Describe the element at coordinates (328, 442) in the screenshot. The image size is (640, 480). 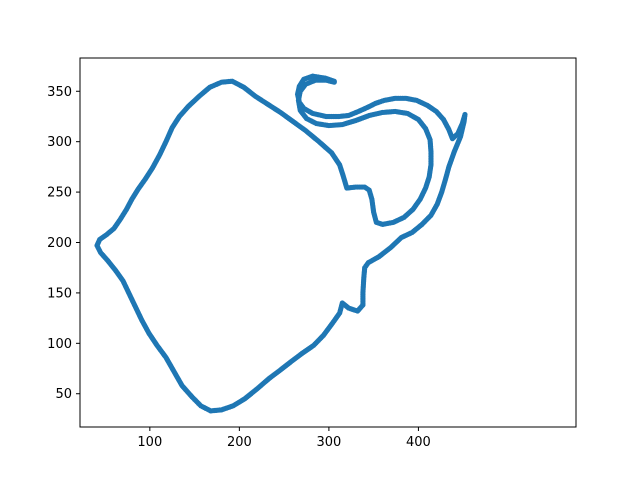
I see `x-tick-label: 300` at that location.